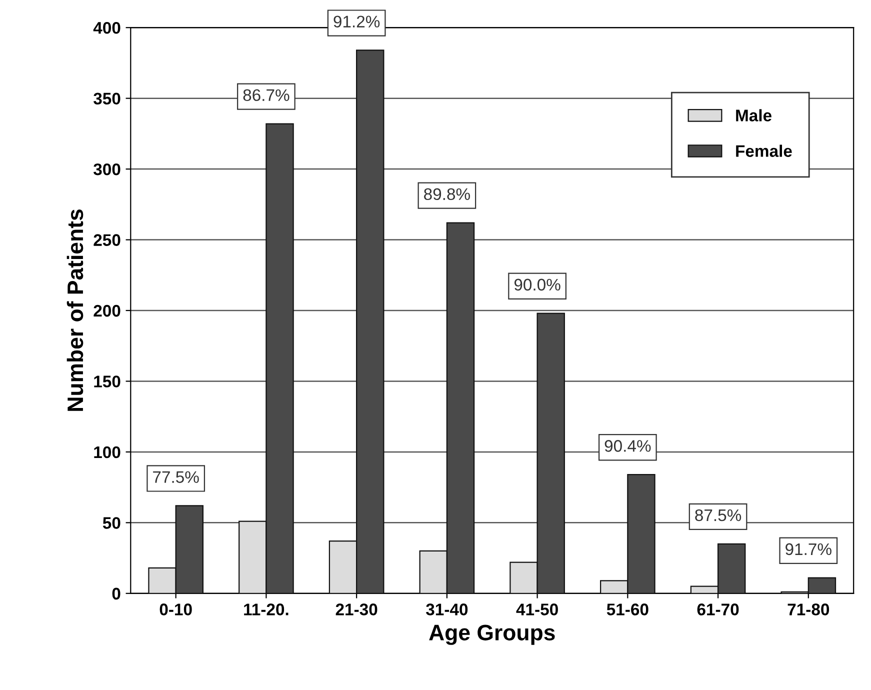 The height and width of the screenshot is (690, 871). I want to click on y-tick-label: 350, so click(107, 98).